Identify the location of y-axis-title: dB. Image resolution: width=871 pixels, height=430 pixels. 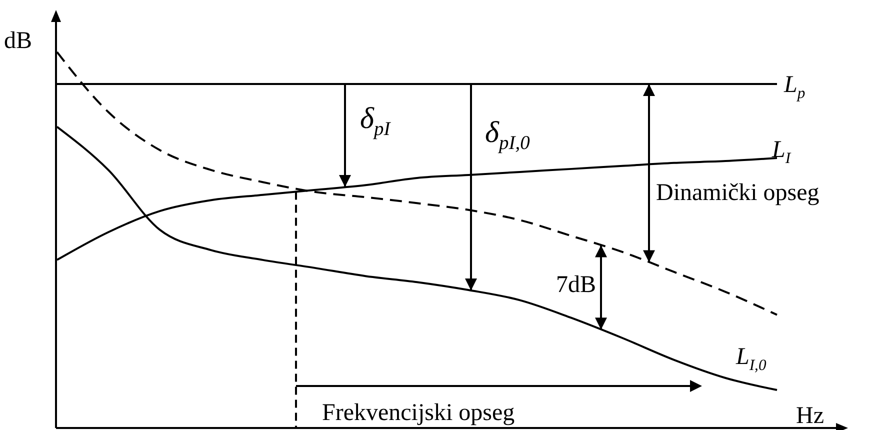
(18, 41).